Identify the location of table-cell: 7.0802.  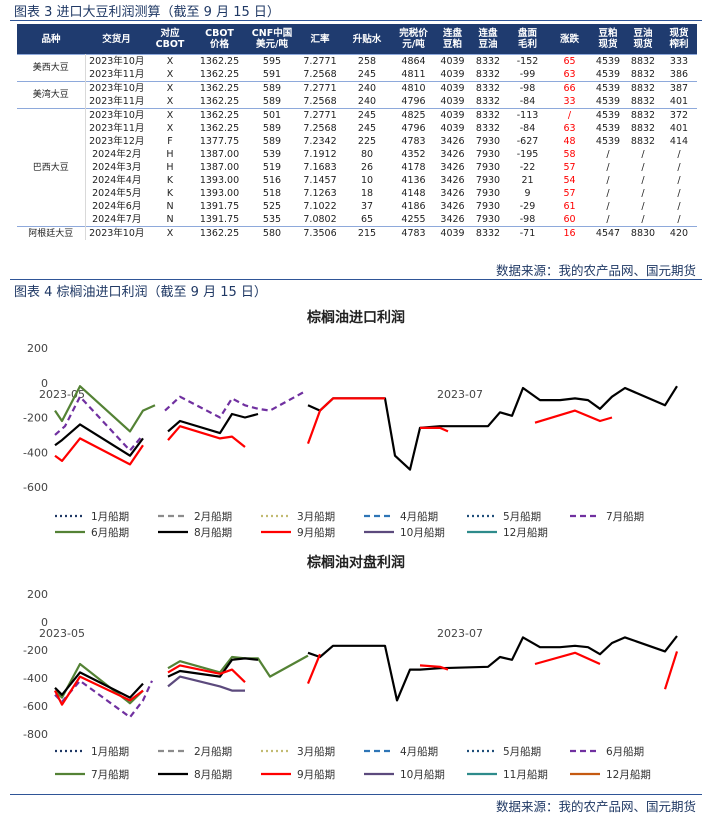
(320, 219).